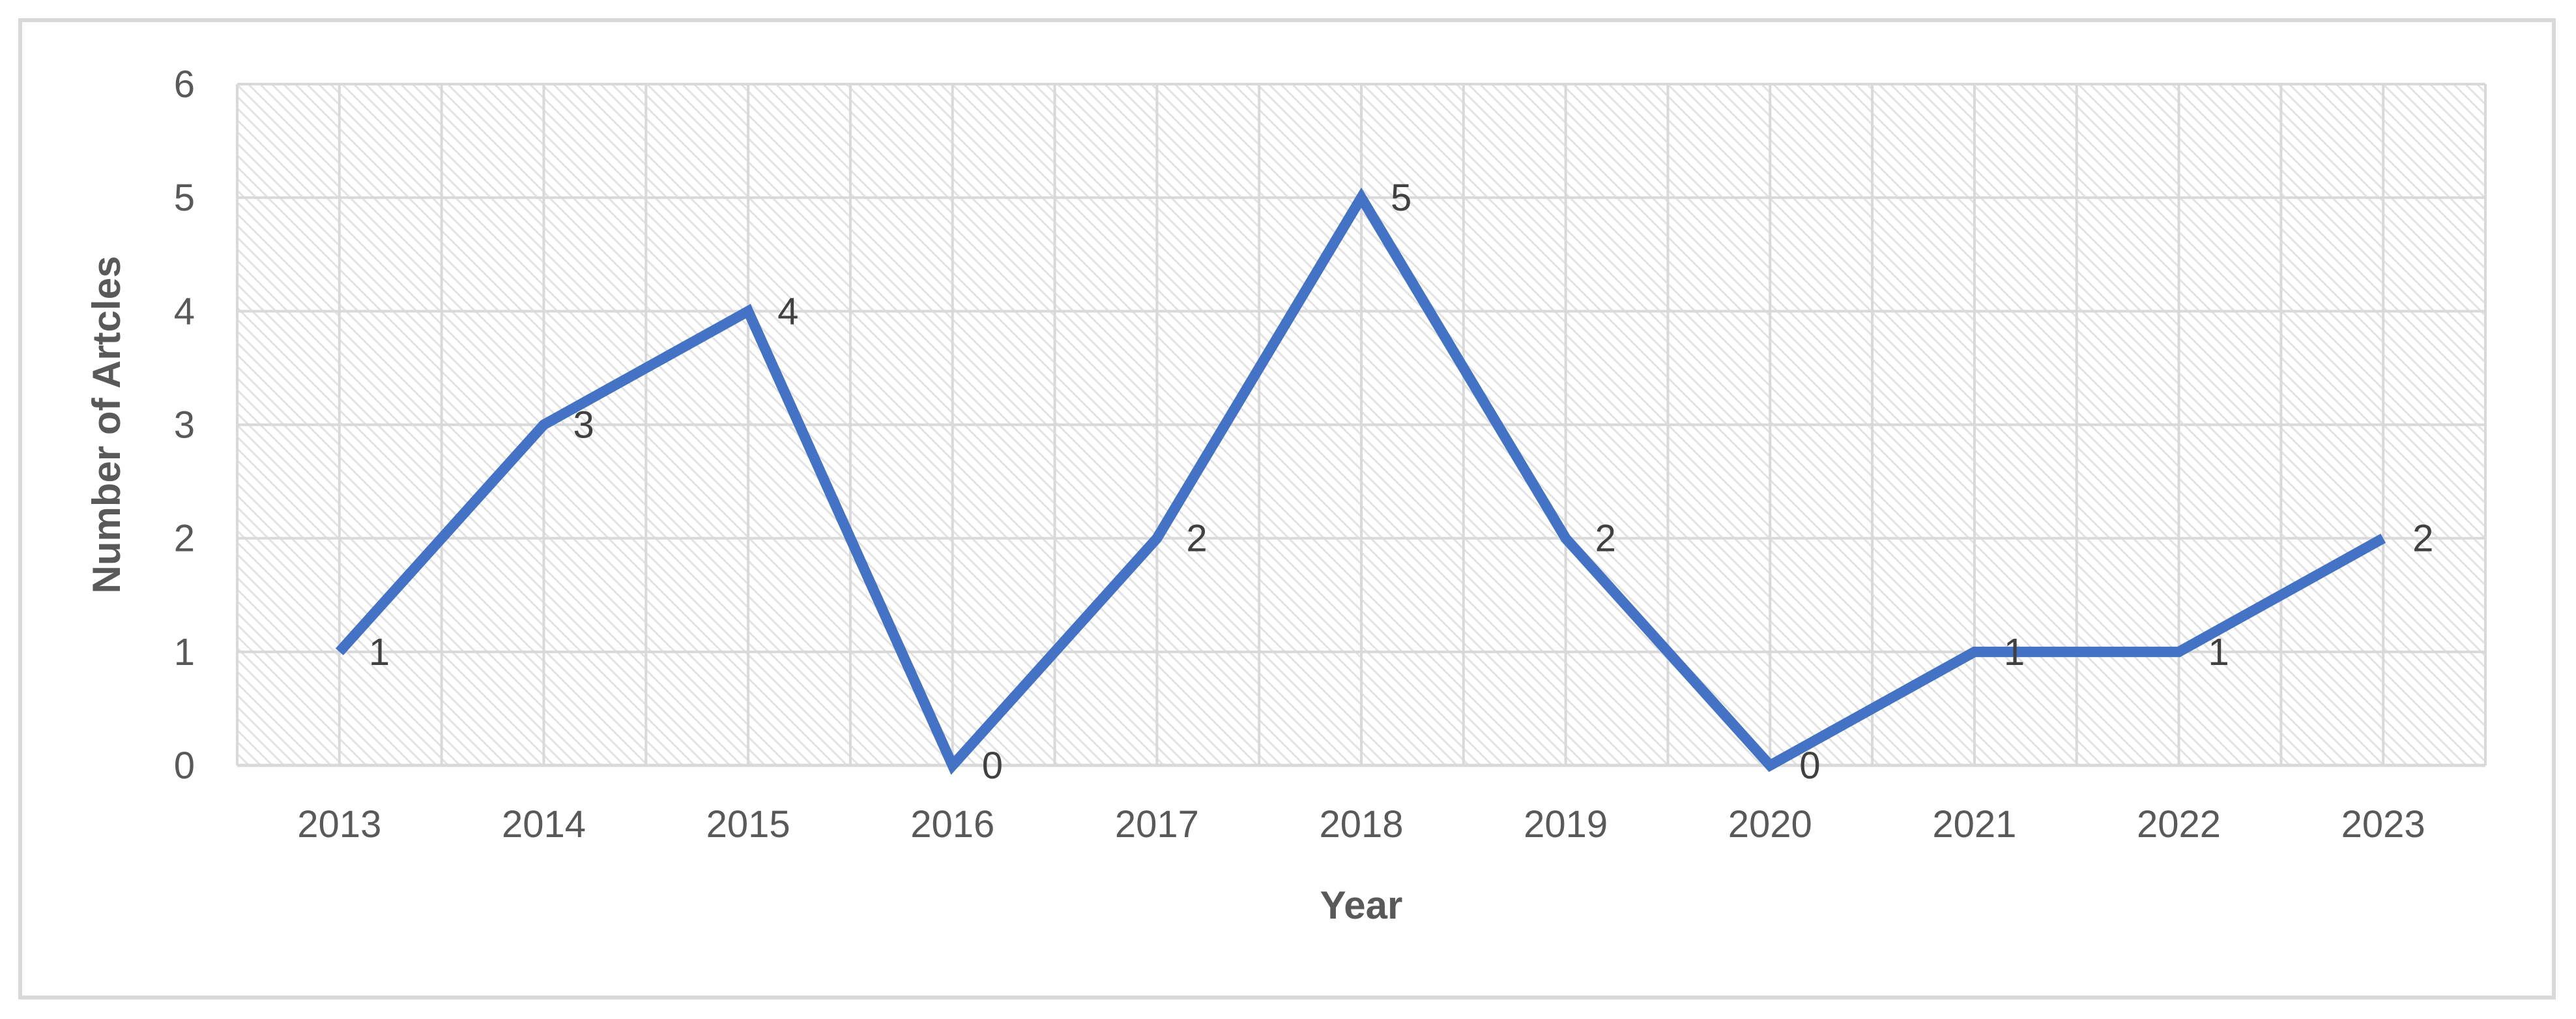 The height and width of the screenshot is (1019, 2576). What do you see at coordinates (2179, 824) in the screenshot?
I see `x-tick-label: 2022` at bounding box center [2179, 824].